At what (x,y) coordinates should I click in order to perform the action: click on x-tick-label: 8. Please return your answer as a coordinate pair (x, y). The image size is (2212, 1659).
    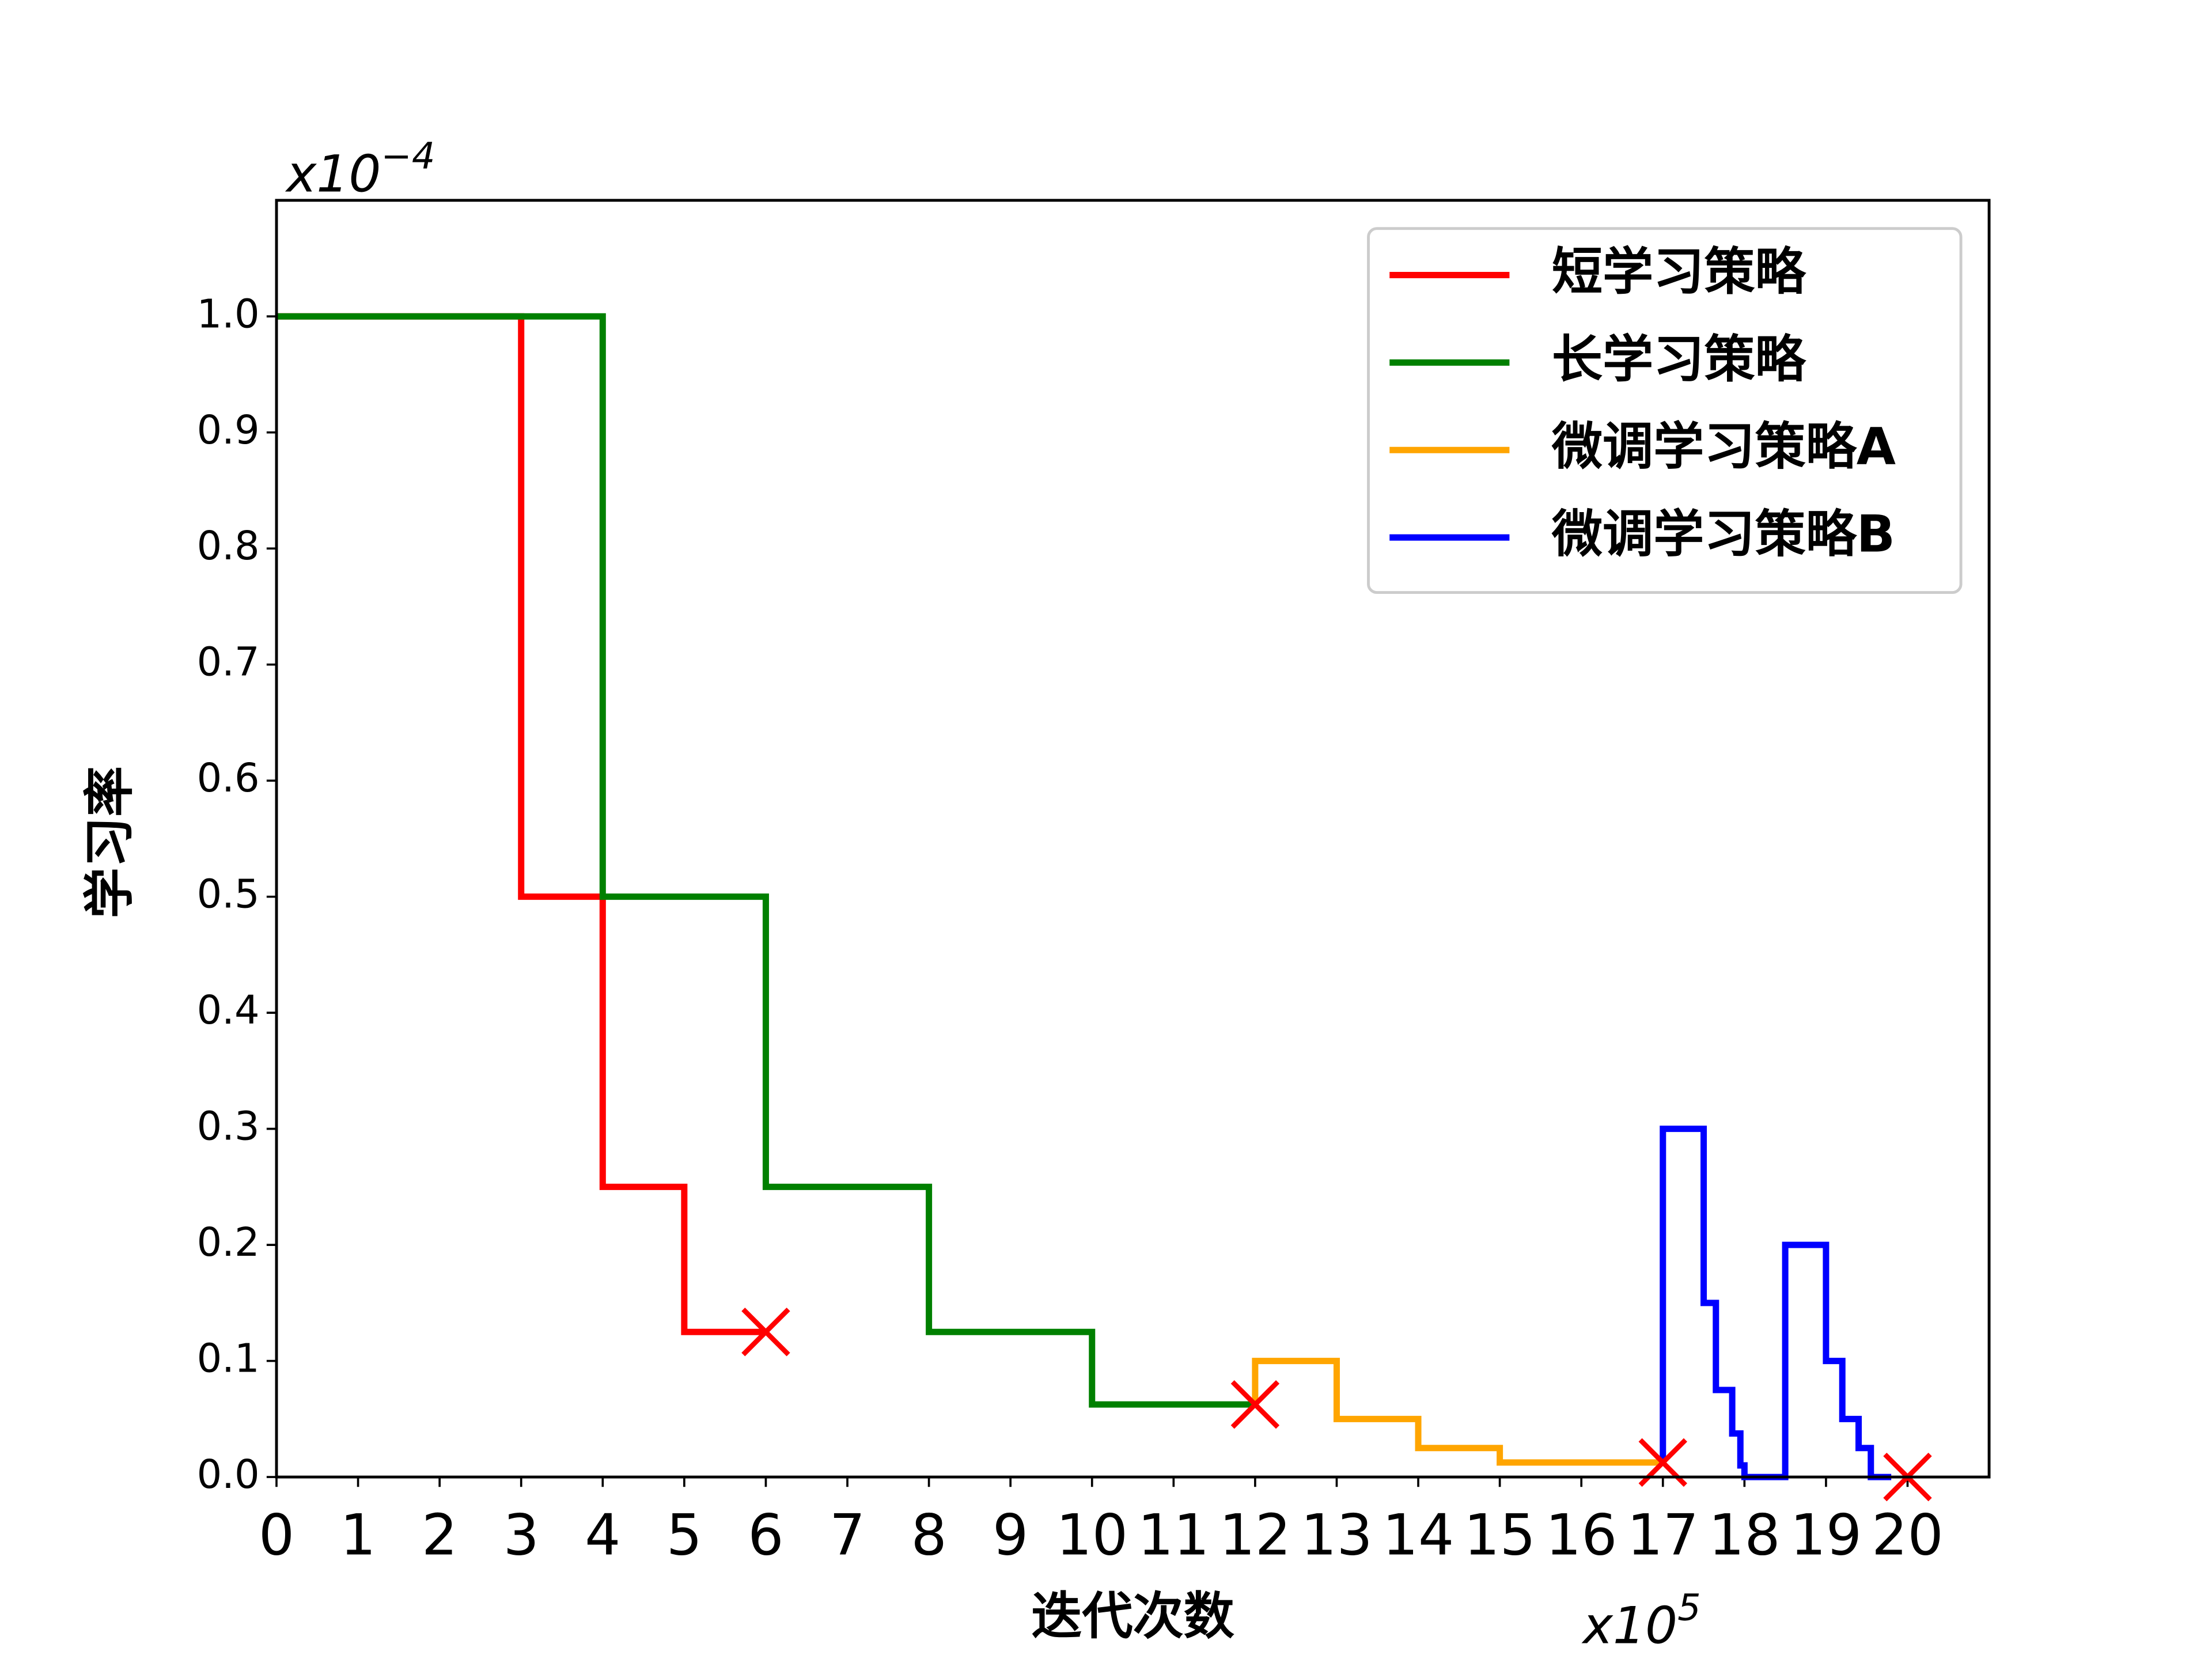
    Looking at the image, I should click on (928, 1536).